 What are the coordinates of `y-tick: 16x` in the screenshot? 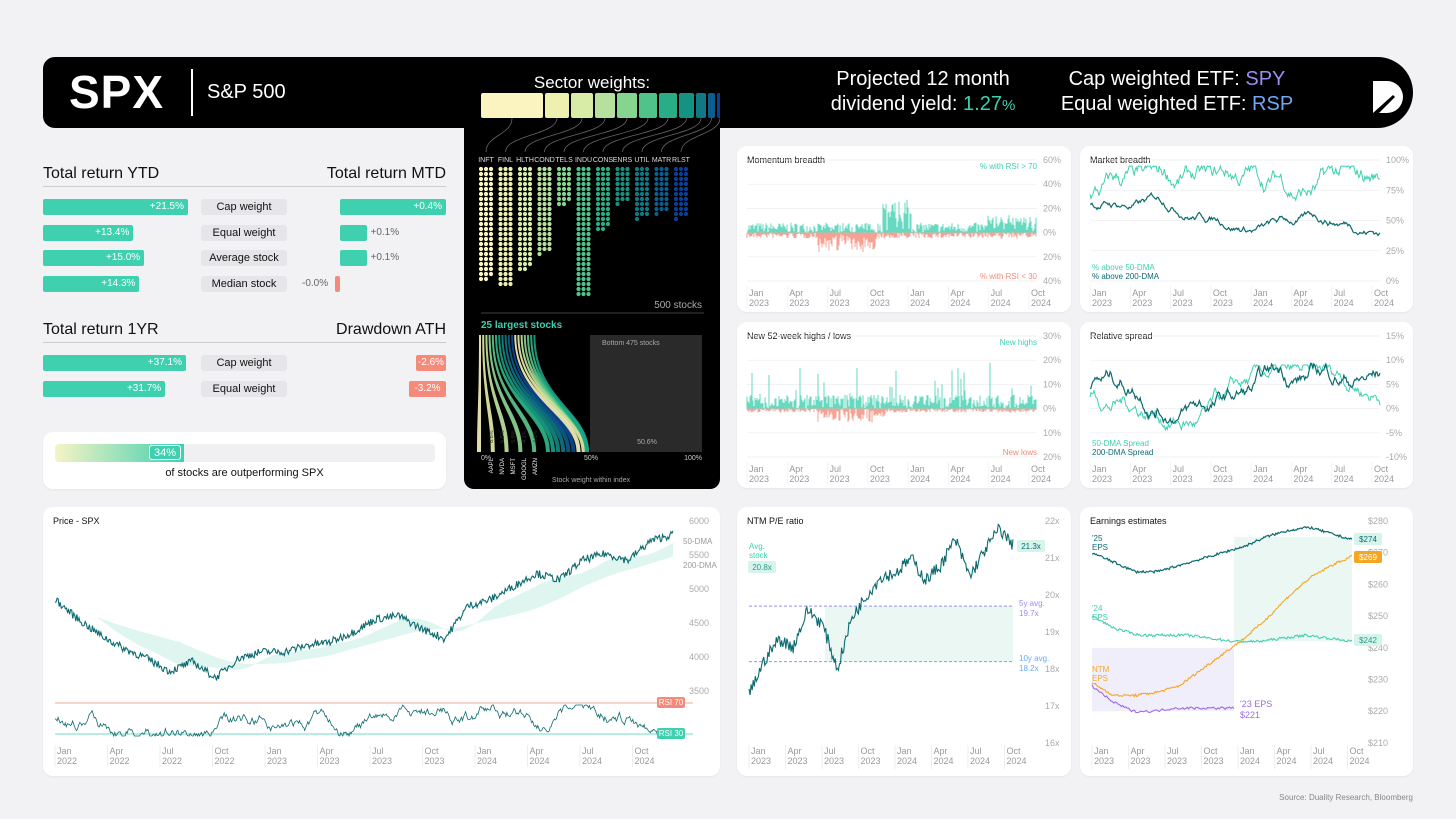 It's located at (1052, 743).